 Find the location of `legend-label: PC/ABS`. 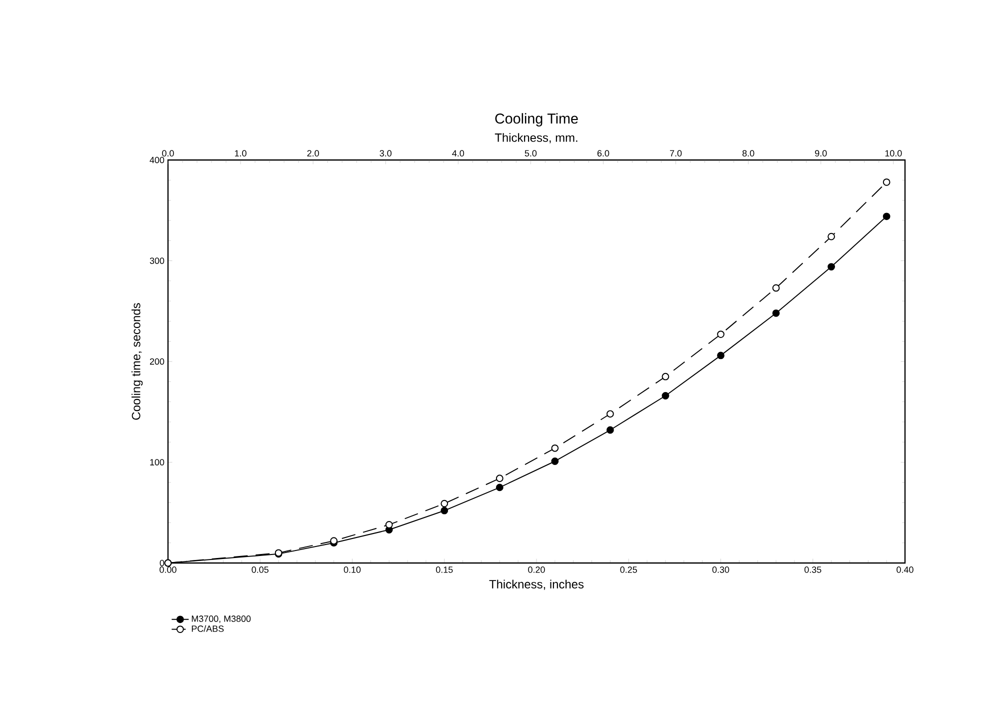

legend-label: PC/ABS is located at coordinates (208, 628).